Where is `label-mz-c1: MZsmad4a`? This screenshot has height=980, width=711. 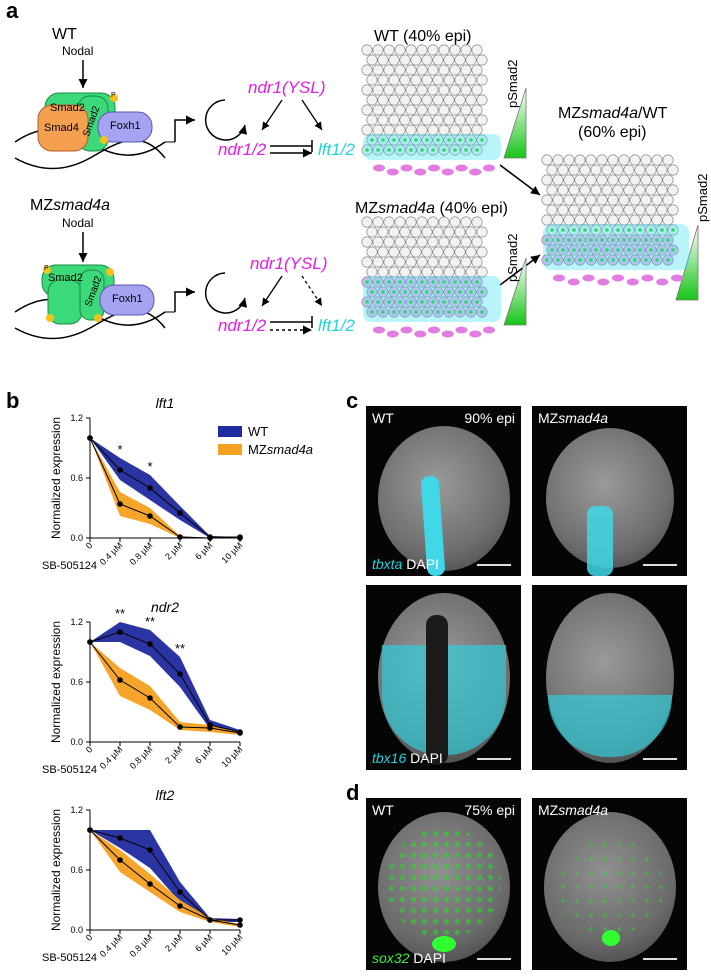
label-mz-c1: MZsmad4a is located at coordinates (573, 418).